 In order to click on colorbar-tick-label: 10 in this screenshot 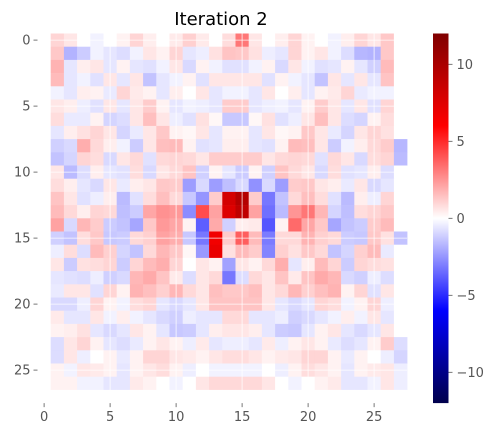, I will do `click(465, 65)`.